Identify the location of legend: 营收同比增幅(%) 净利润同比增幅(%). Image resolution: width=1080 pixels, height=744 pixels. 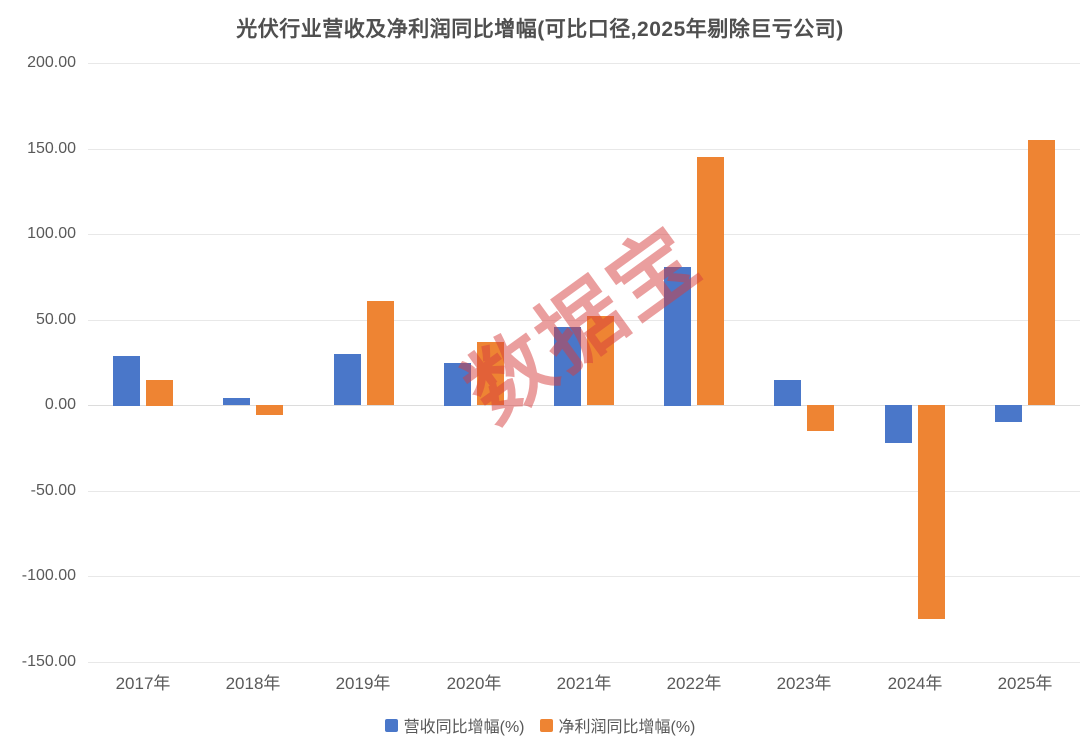
(540, 725).